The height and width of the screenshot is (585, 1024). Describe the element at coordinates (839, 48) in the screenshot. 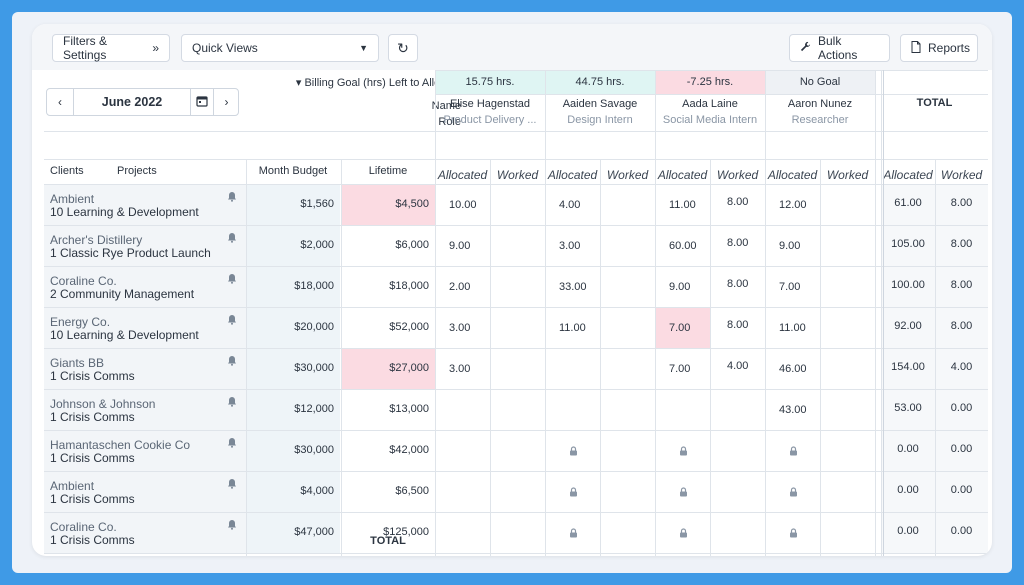

I see `bulk-actions-button: Bulk Actions` at that location.